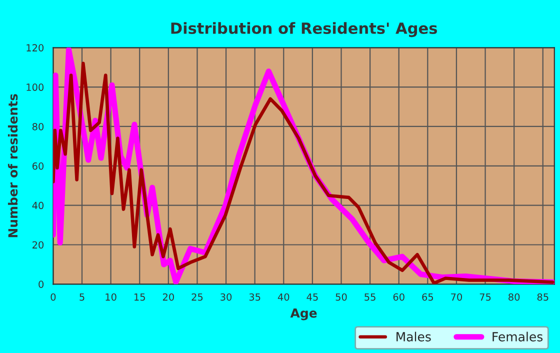 The image size is (560, 353). I want to click on x-tick-label: 75, so click(485, 297).